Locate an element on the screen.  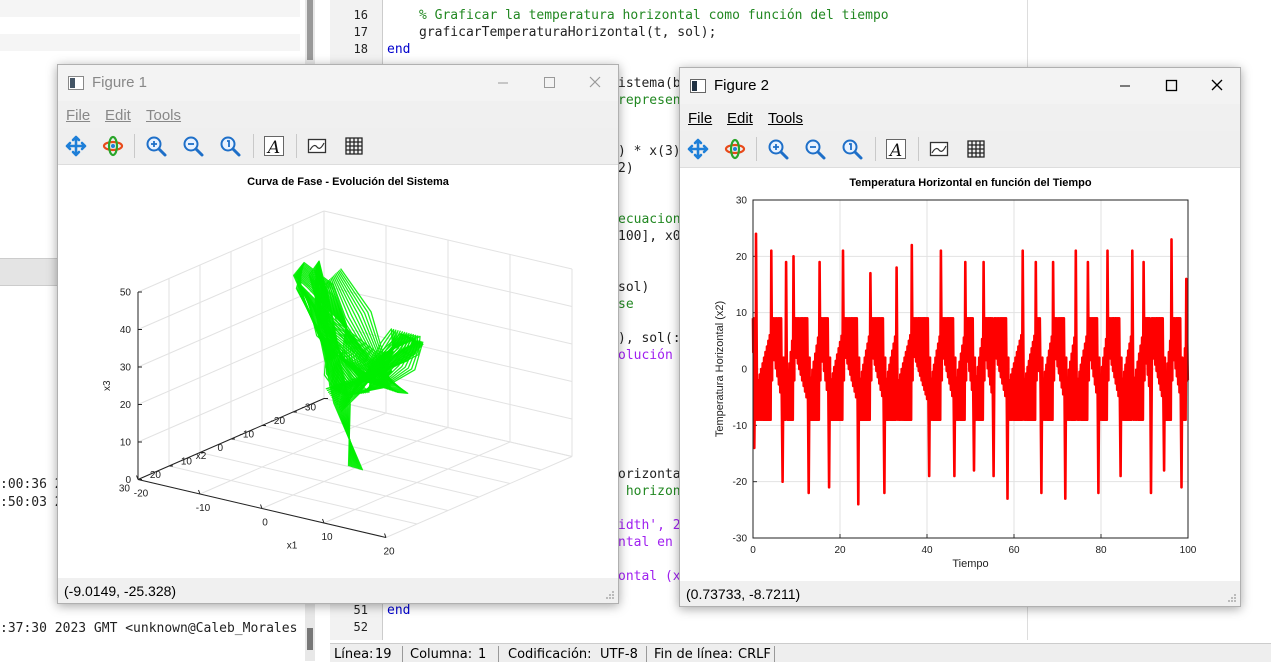
code-fragment: sol) is located at coordinates (634, 287).